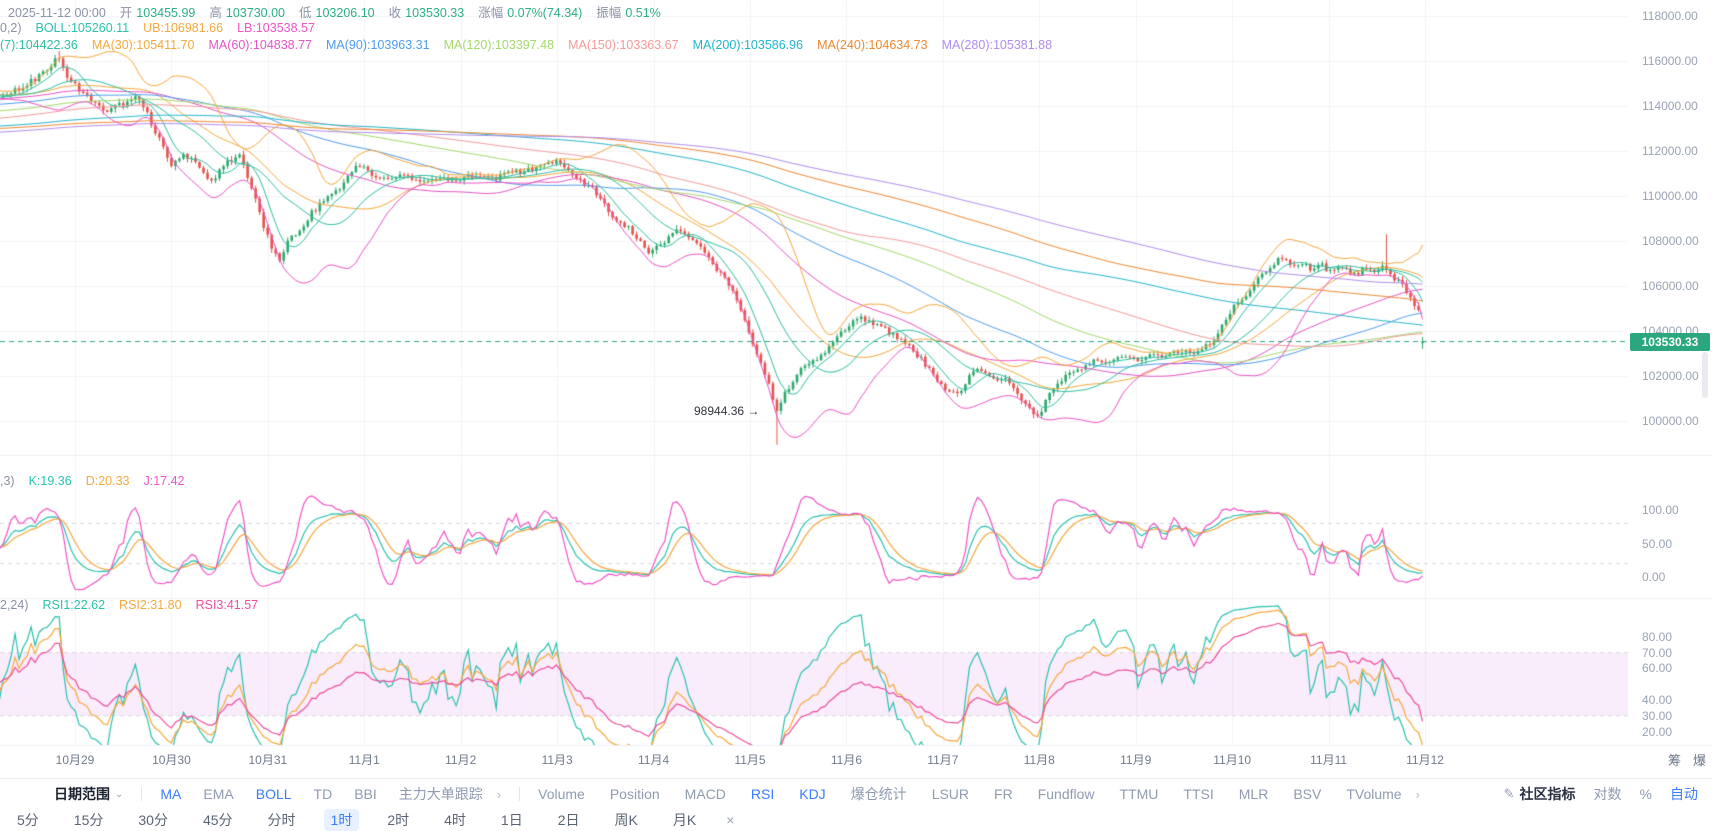 The image size is (1712, 831). What do you see at coordinates (1139, 794) in the screenshot?
I see `indicator-tab-ttmu: TTMU` at bounding box center [1139, 794].